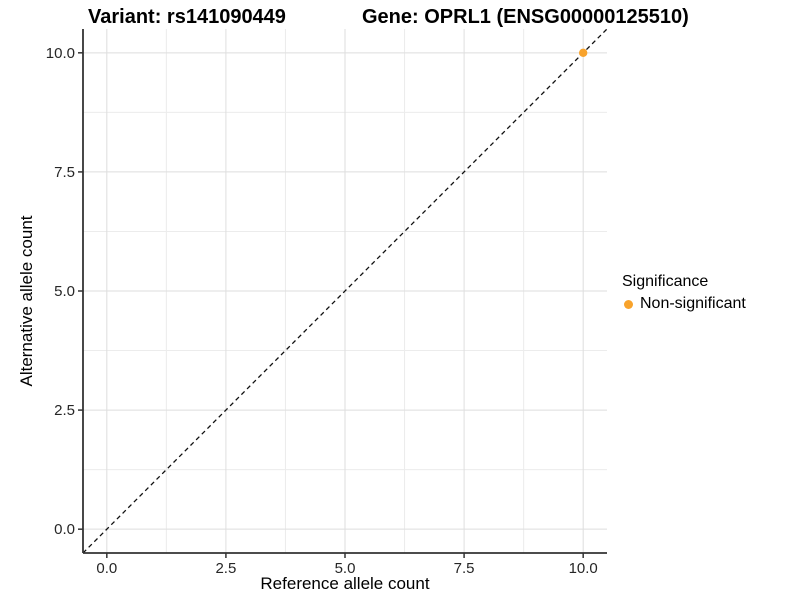 Image resolution: width=800 pixels, height=600 pixels. Describe the element at coordinates (693, 303) in the screenshot. I see `legend-item-label: Non-significant` at that location.